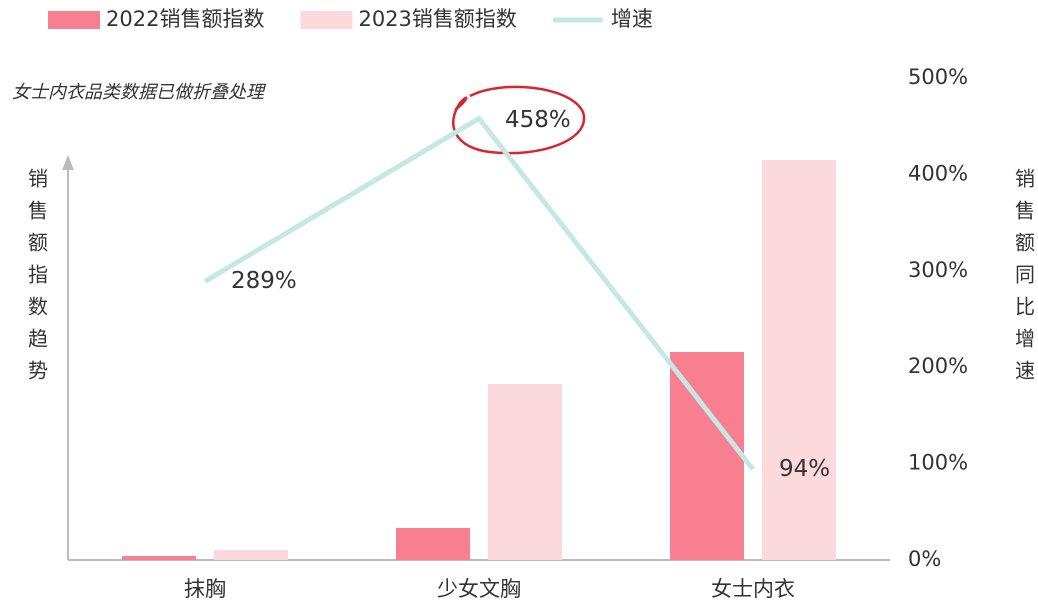 This screenshot has height=603, width=1038. I want to click on data-label: 458%, so click(538, 120).